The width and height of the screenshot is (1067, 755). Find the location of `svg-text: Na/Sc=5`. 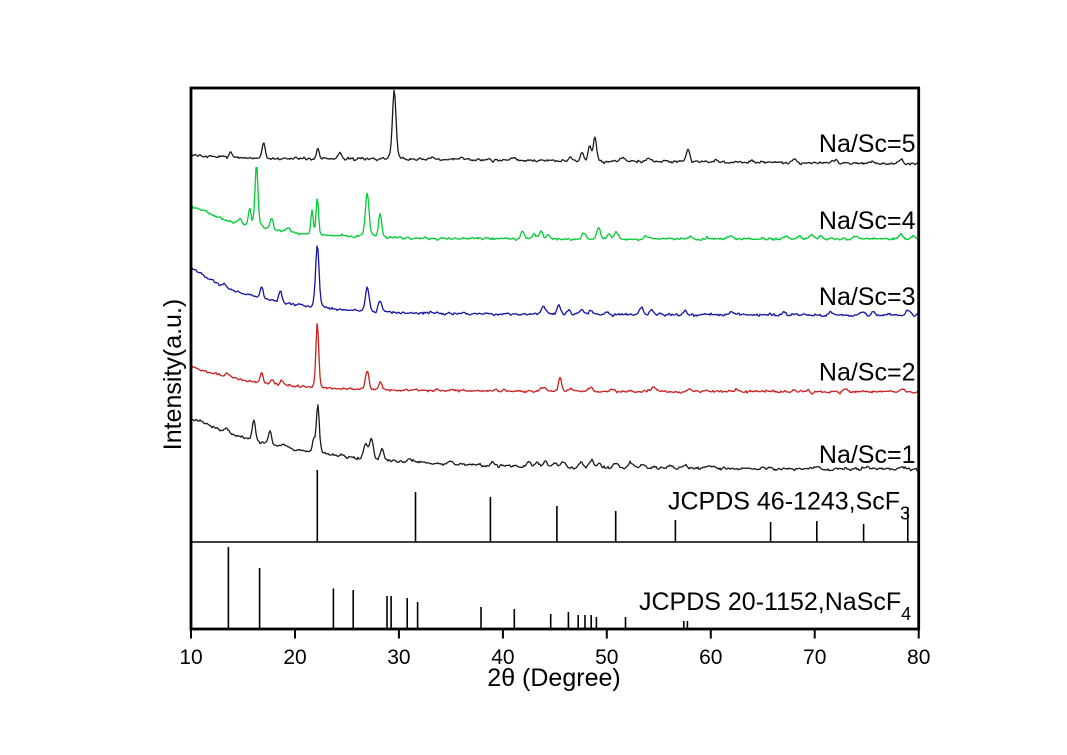

svg-text: Na/Sc=5 is located at coordinates (867, 144).